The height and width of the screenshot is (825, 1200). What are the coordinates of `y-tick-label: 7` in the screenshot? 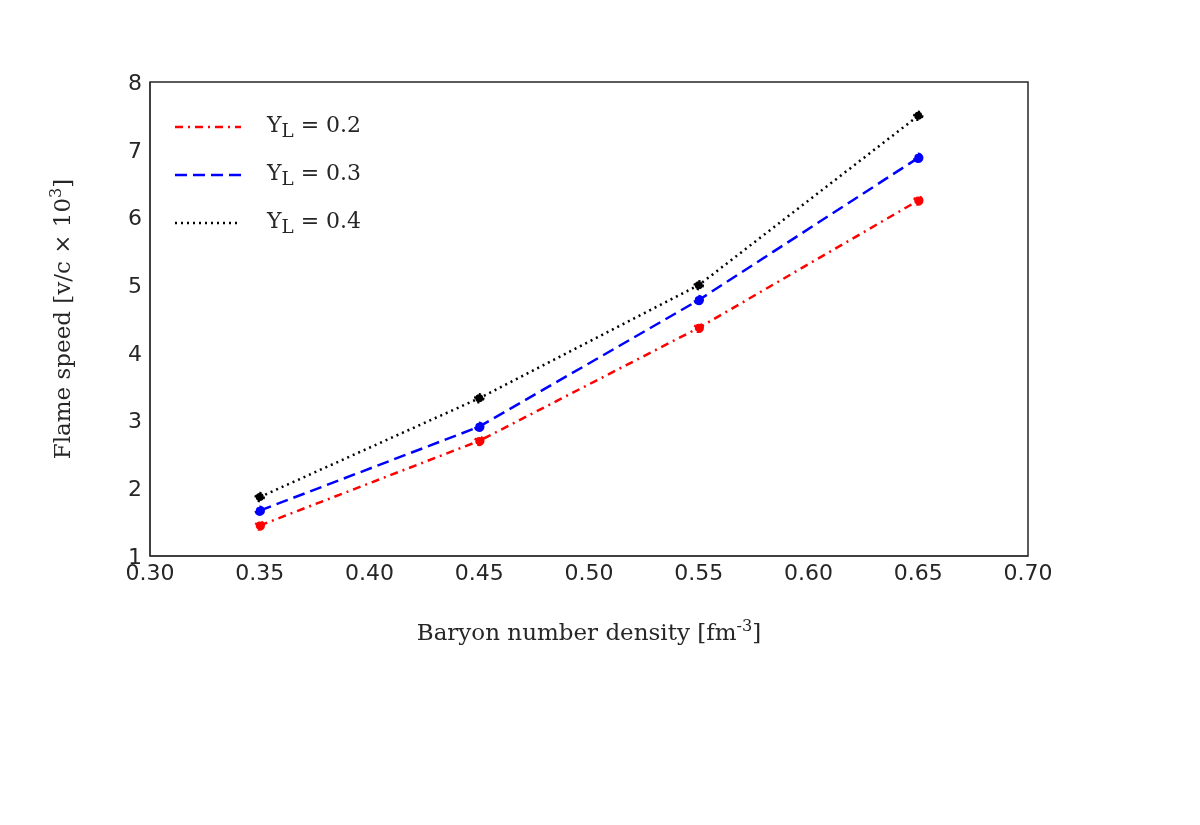 It's located at (135, 150).